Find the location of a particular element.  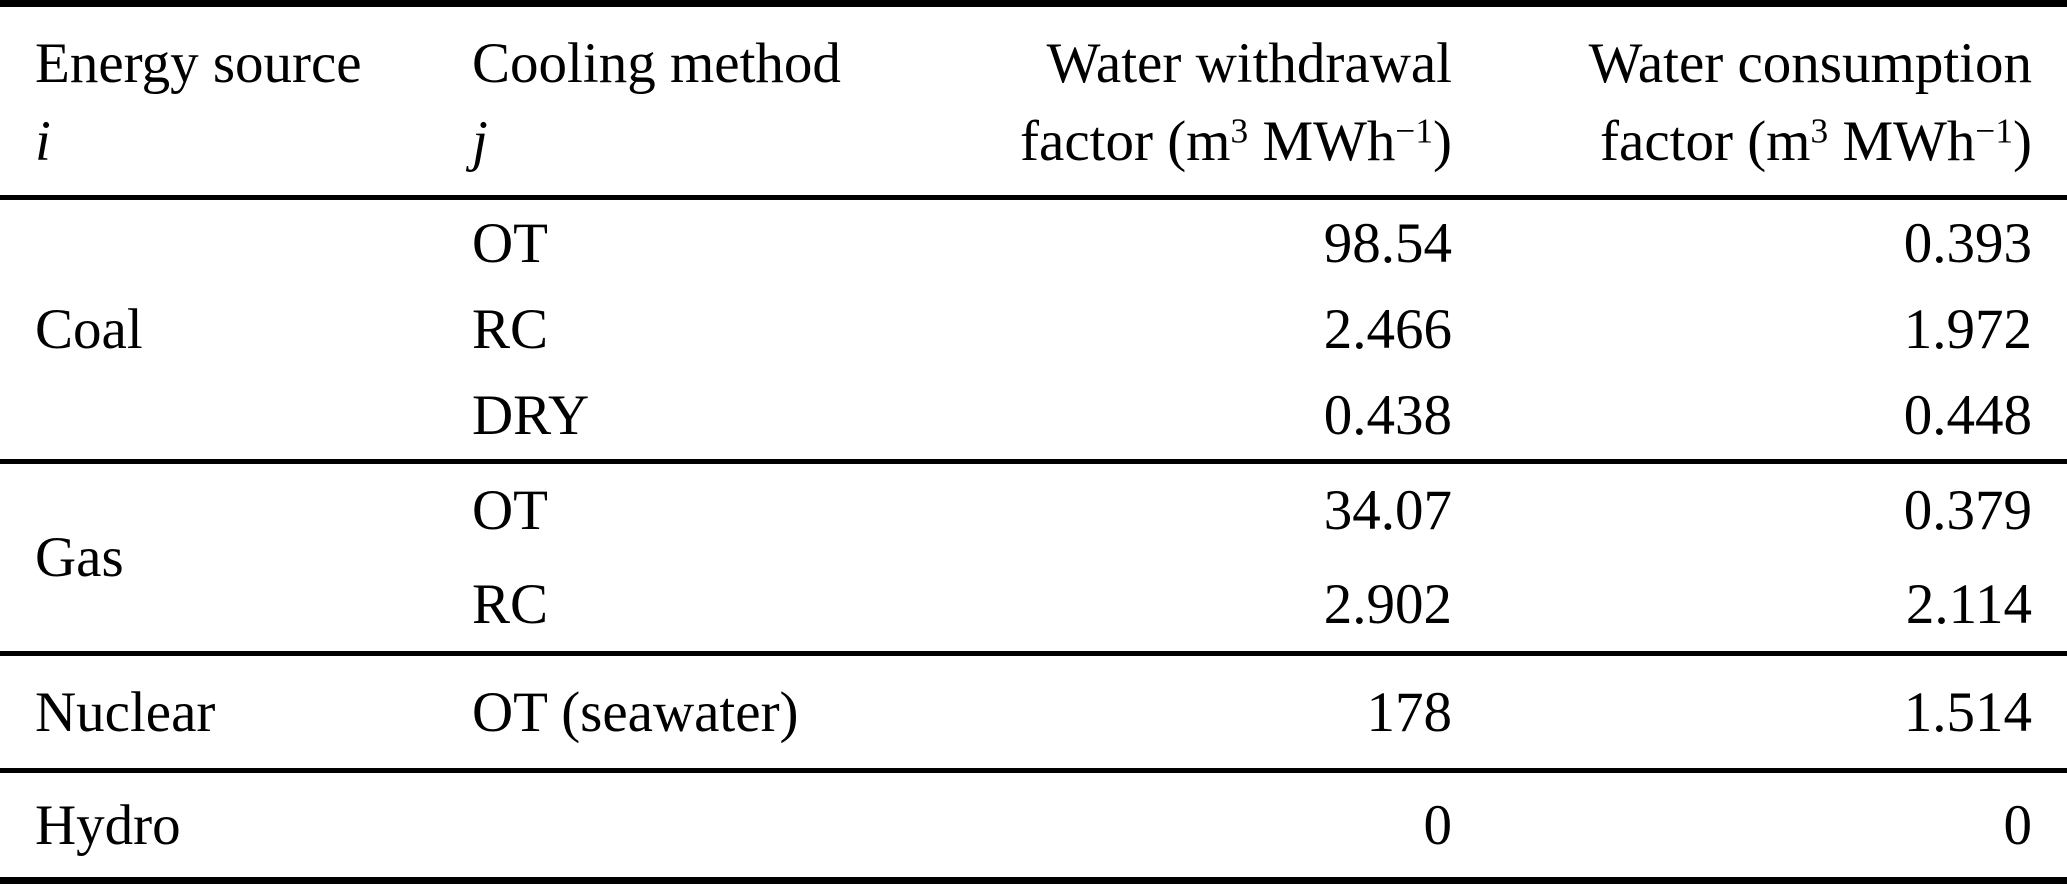

header-water-consumption-line1: Water consumption is located at coordinates (1810, 63).